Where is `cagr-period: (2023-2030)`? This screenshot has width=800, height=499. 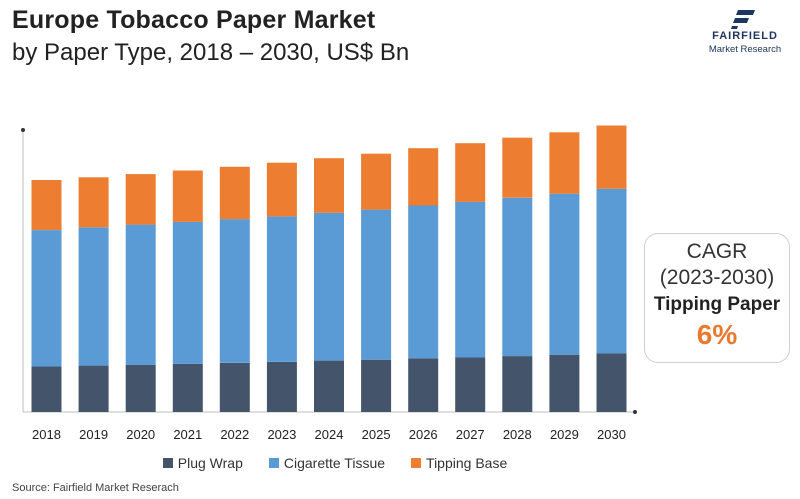
cagr-period: (2023-2030) is located at coordinates (717, 277).